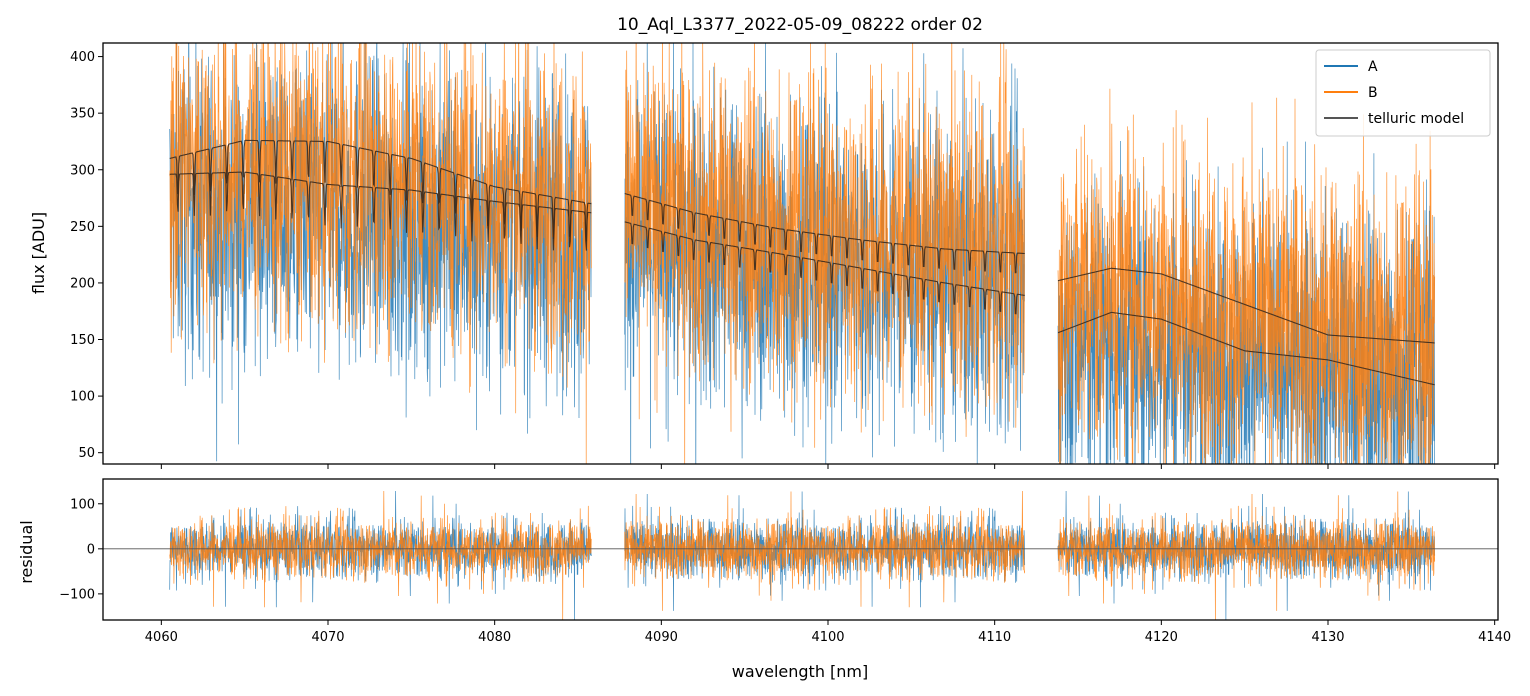  I want to click on x-tick-label: 4060, so click(161, 637).